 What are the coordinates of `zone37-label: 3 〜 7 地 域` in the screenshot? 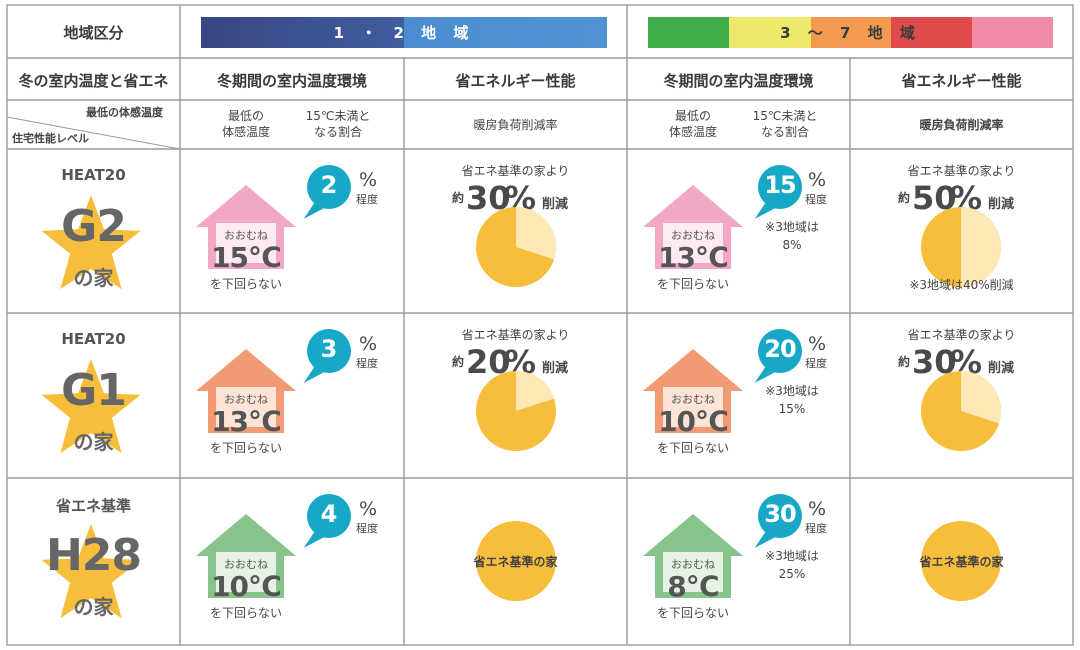 It's located at (850, 33).